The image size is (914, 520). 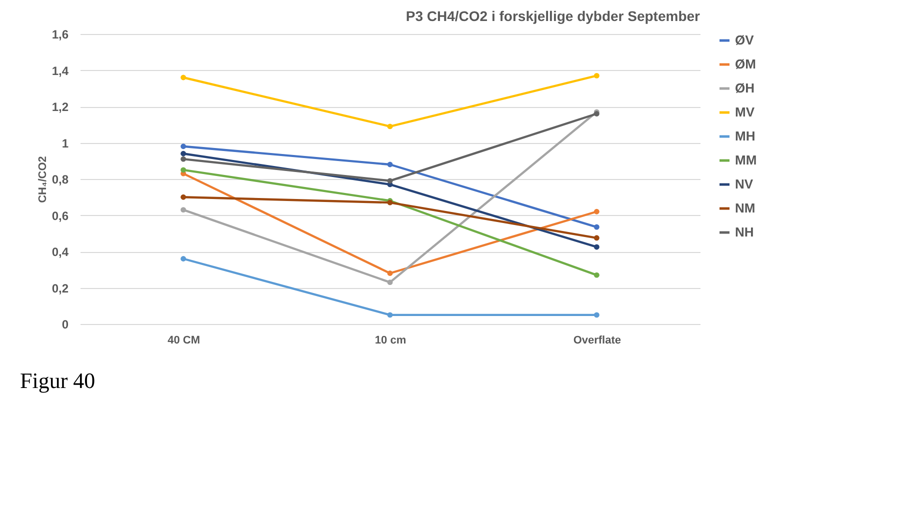 What do you see at coordinates (42, 179) in the screenshot?
I see `y-axis-title: CH₄/CO2` at bounding box center [42, 179].